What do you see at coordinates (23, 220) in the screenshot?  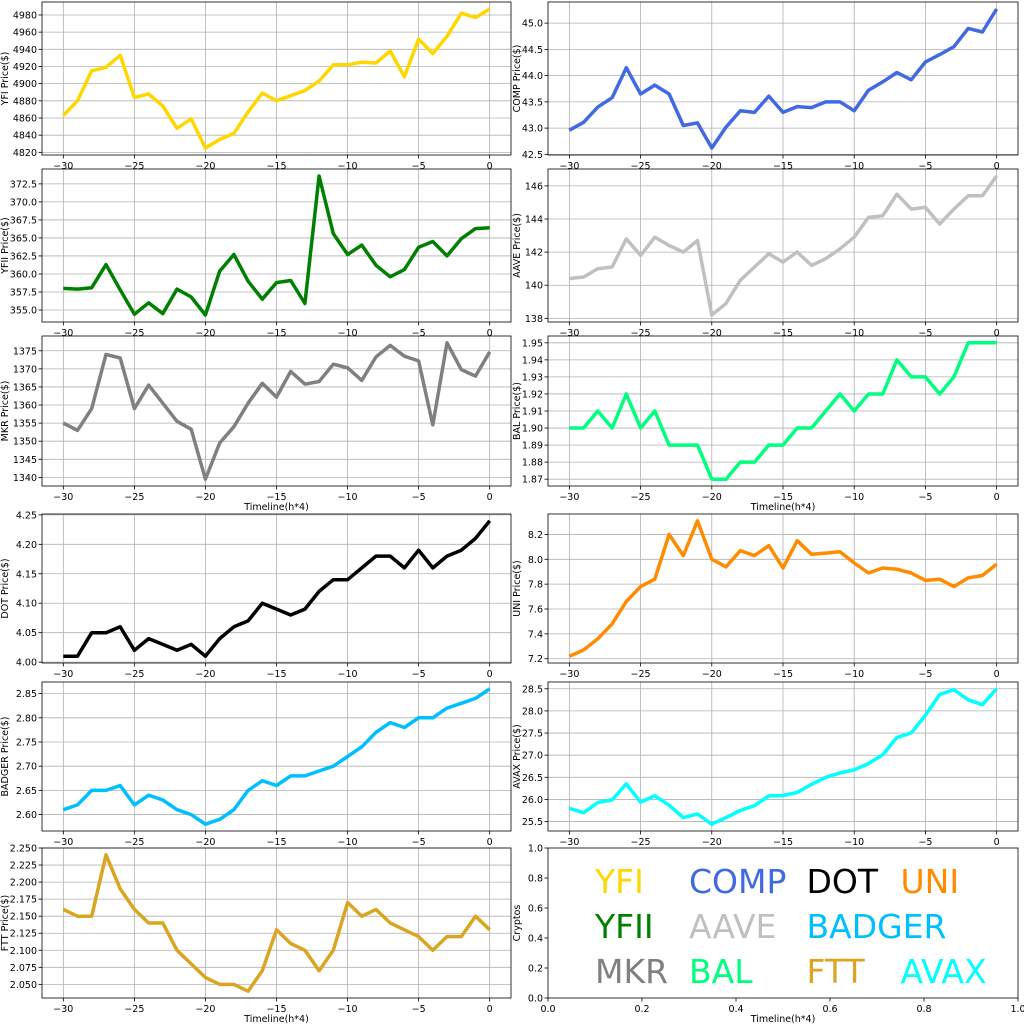 I see `y-tick-label: 367.5` at bounding box center [23, 220].